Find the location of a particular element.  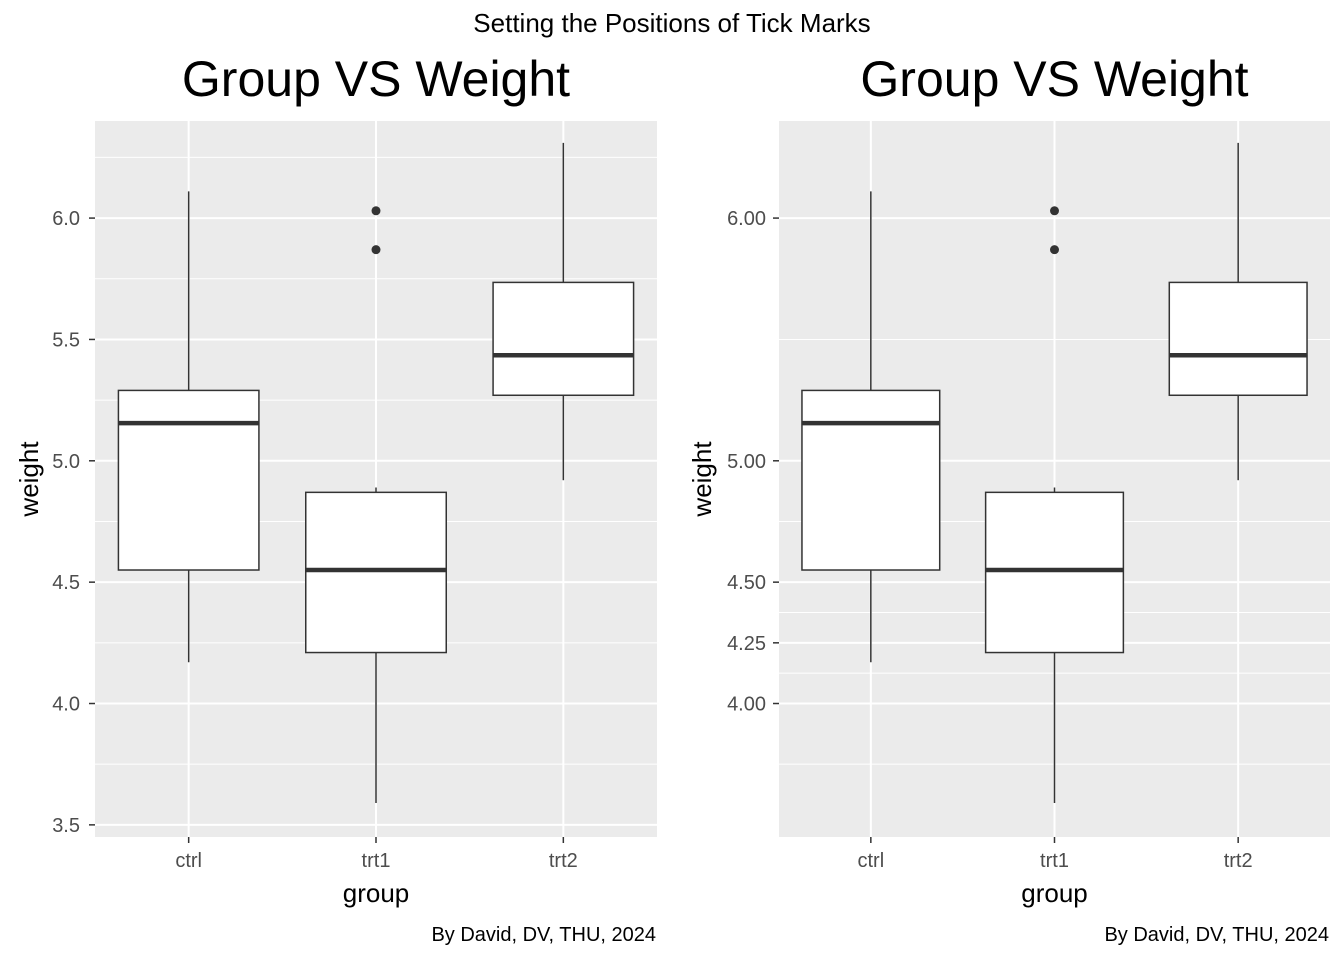

y-tick-label: 4.25 is located at coordinates (746, 644).